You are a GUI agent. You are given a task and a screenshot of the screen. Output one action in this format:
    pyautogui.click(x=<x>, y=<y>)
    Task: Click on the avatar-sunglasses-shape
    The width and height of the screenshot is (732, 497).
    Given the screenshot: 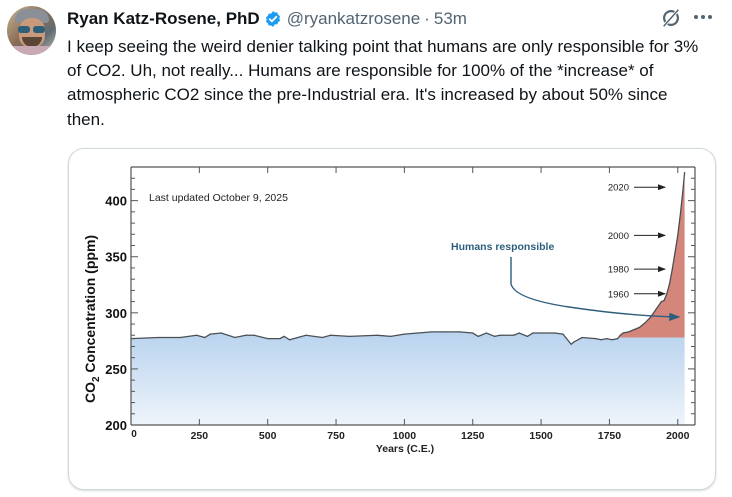 What is the action you would take?
    pyautogui.click(x=32, y=29)
    